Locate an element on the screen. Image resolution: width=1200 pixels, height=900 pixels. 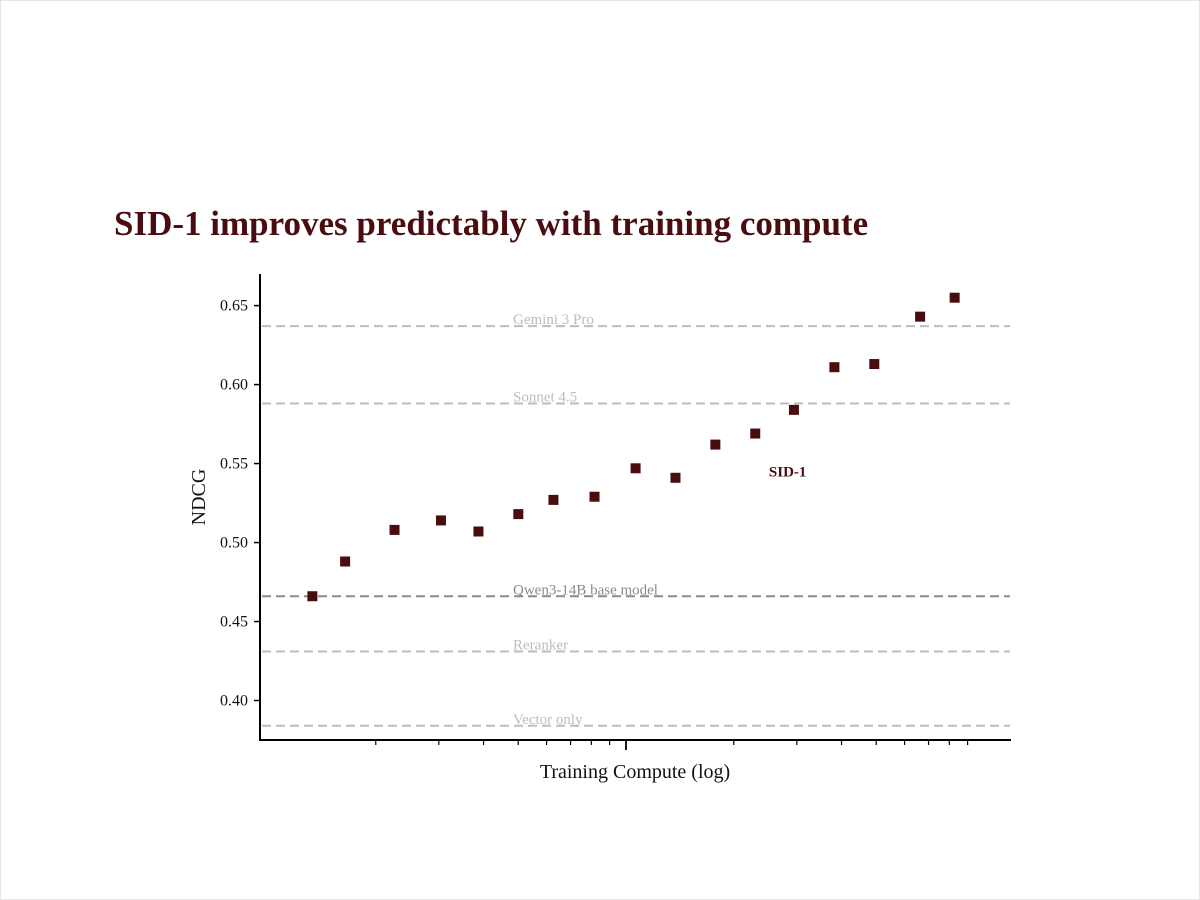
y-tick-label: 0.65 is located at coordinates (234, 306).